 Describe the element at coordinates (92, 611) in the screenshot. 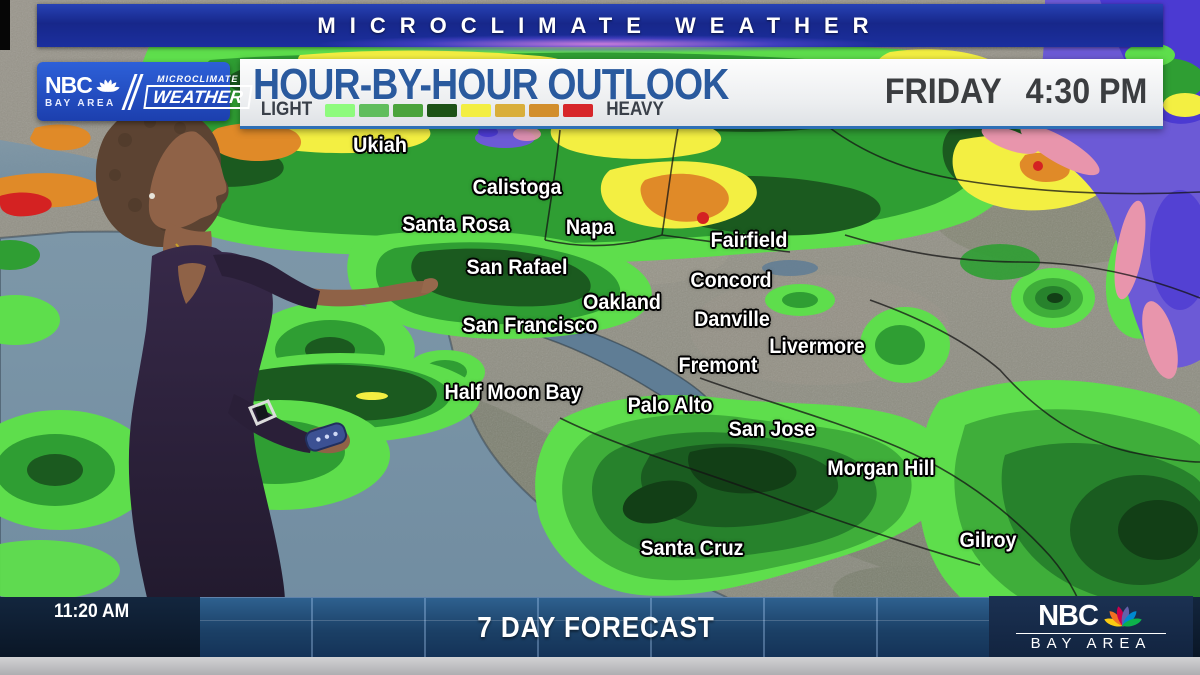

I see `footer-clock: 11:20 AM` at that location.